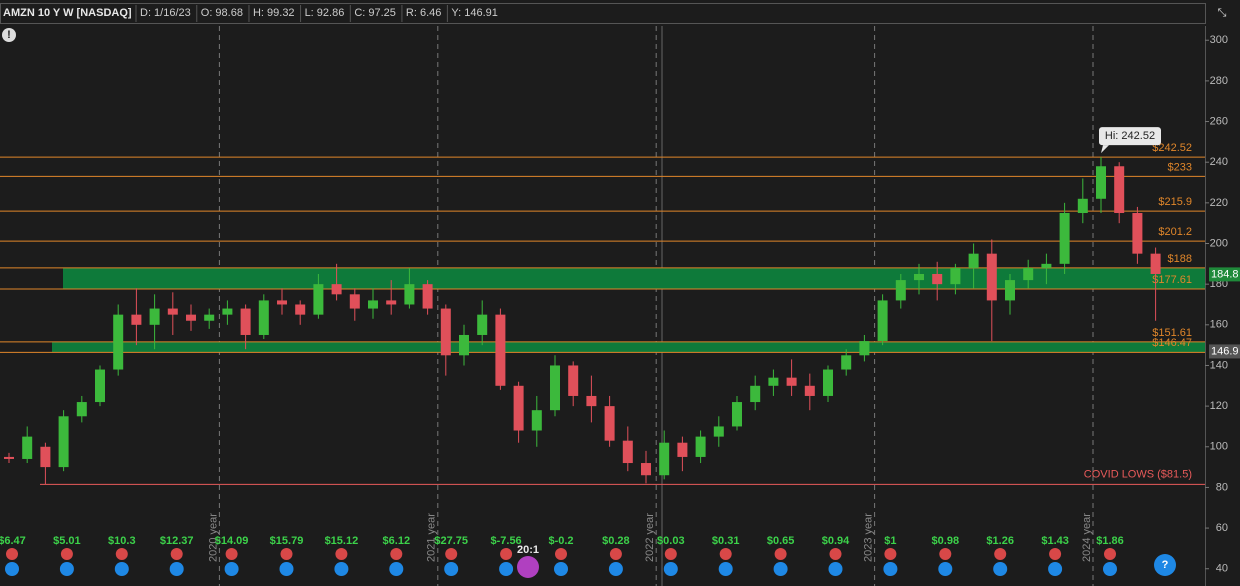 The height and width of the screenshot is (586, 1240). Describe the element at coordinates (1222, 487) in the screenshot. I see `y-tick-label: 80` at that location.